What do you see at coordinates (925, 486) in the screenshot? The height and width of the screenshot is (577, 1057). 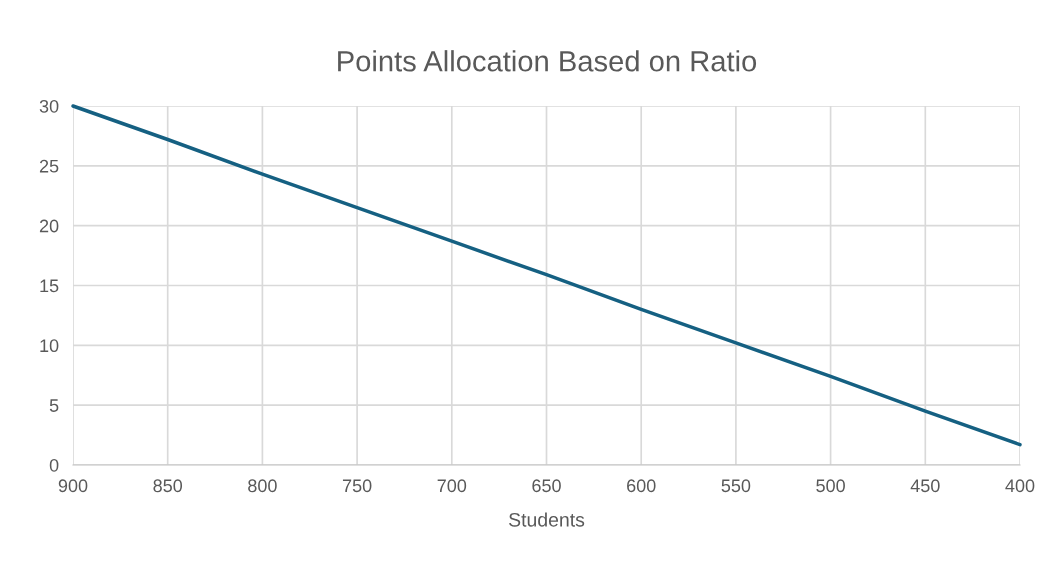 I see `x-tick-label: 450` at bounding box center [925, 486].